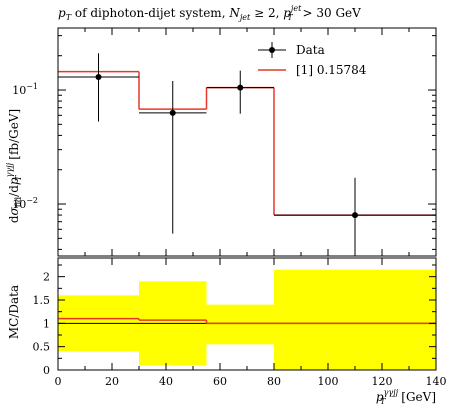  I want to click on x-tick-label-2: 40, so click(166, 381).